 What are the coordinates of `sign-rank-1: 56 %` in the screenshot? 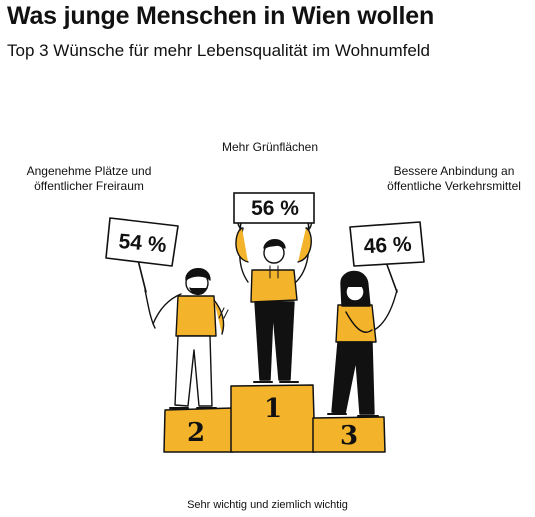 It's located at (274, 208).